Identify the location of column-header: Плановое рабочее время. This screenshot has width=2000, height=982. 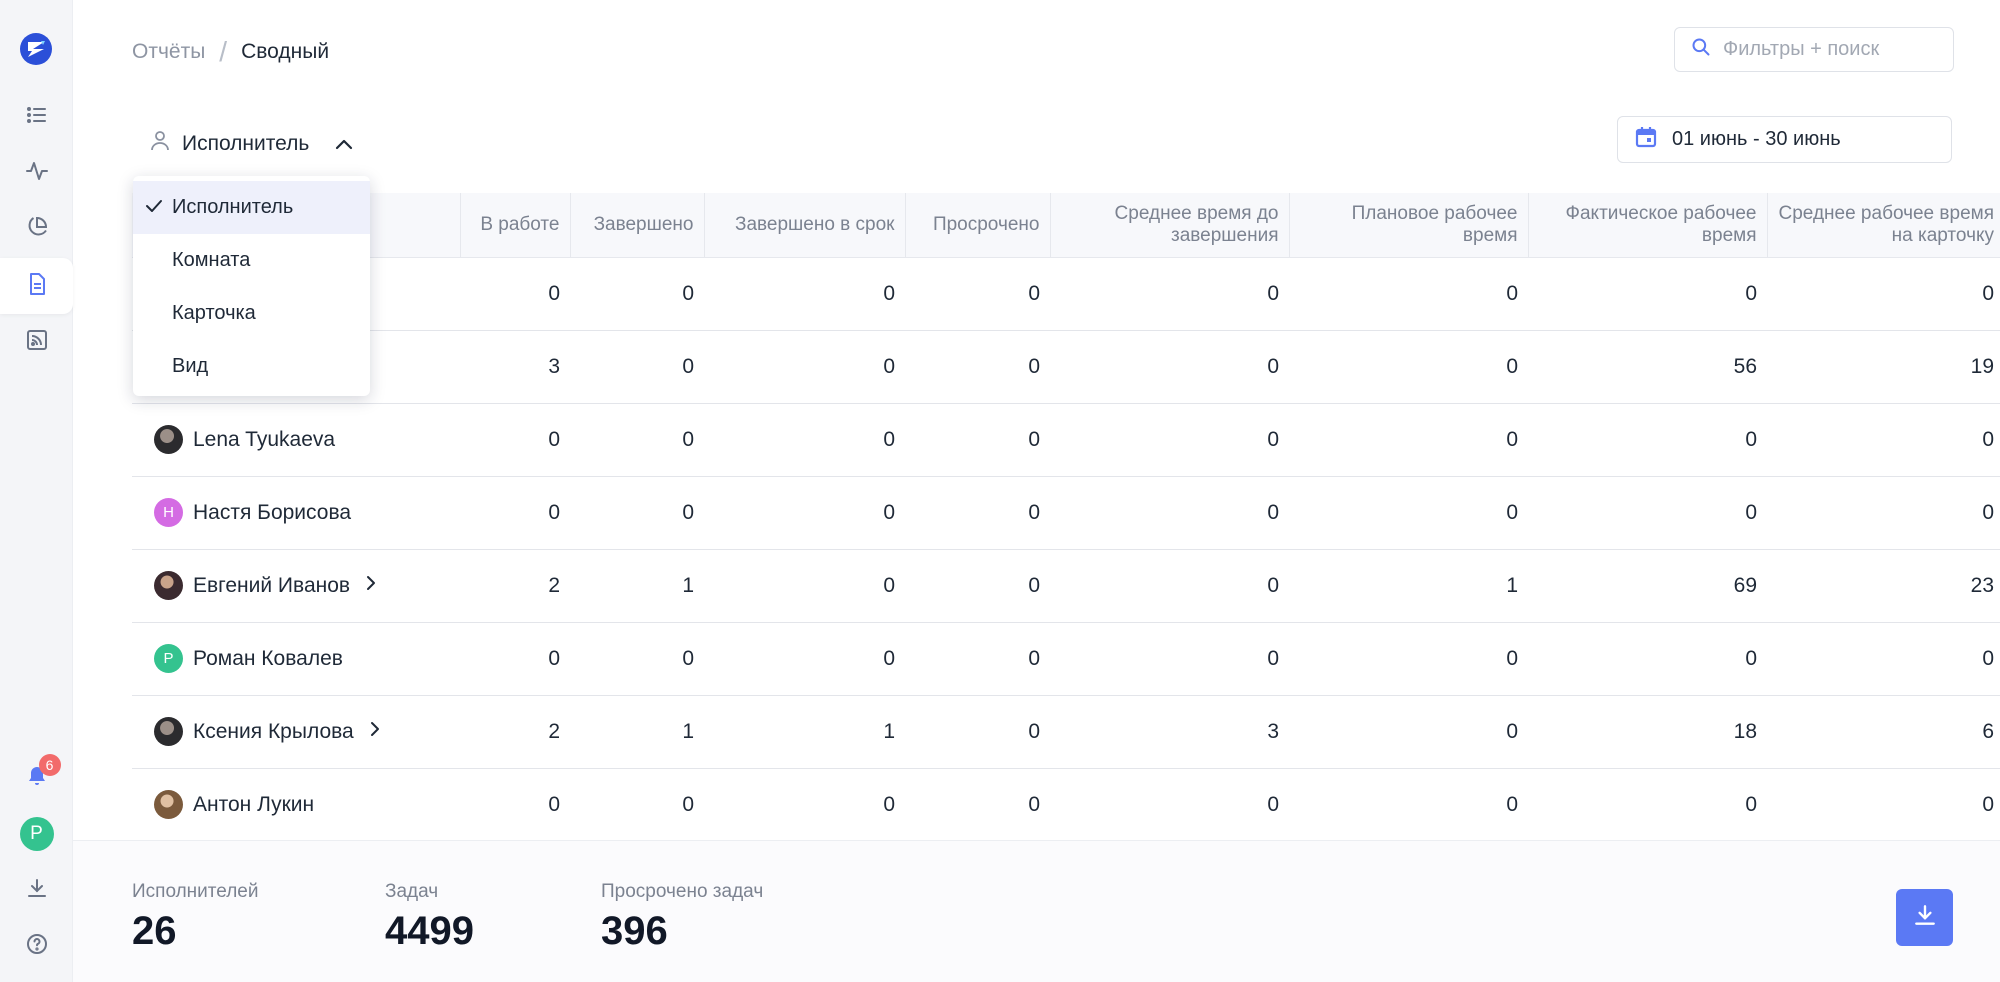
(1409, 225).